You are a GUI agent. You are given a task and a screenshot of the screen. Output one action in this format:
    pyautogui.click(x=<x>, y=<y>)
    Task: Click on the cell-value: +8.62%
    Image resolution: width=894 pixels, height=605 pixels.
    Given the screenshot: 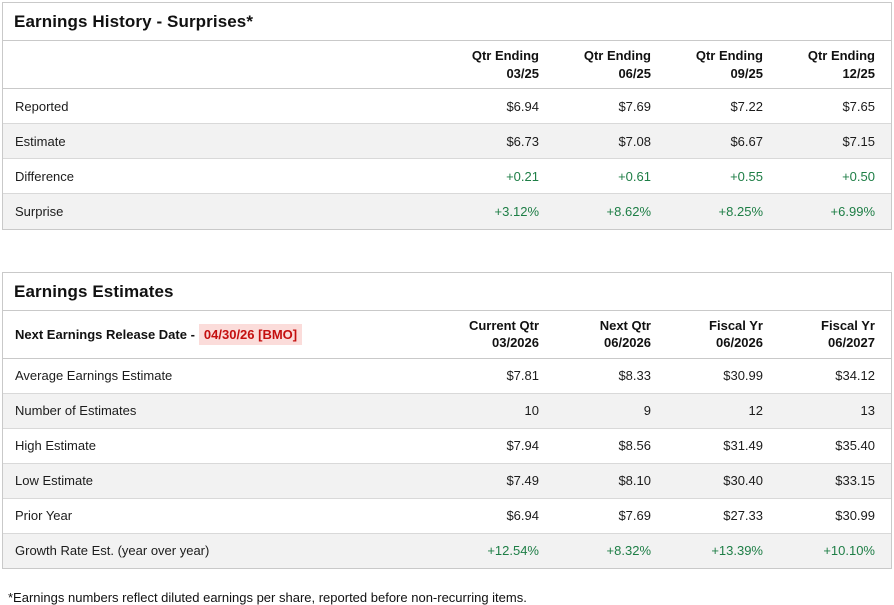 What is the action you would take?
    pyautogui.click(x=611, y=211)
    